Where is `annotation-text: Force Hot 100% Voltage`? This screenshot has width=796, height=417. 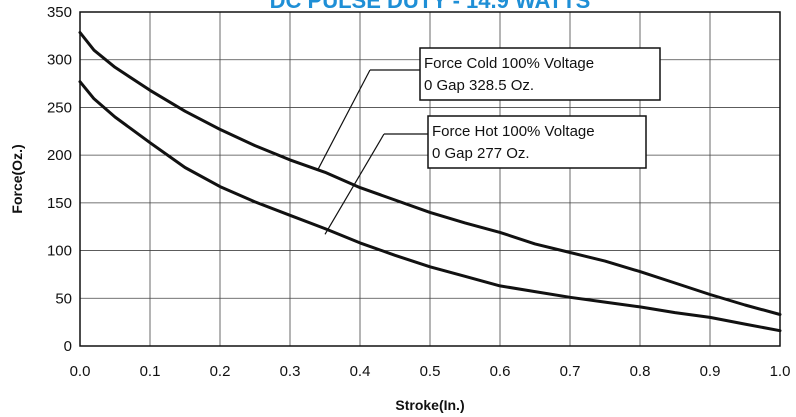
annotation-text: Force Hot 100% Voltage is located at coordinates (513, 131).